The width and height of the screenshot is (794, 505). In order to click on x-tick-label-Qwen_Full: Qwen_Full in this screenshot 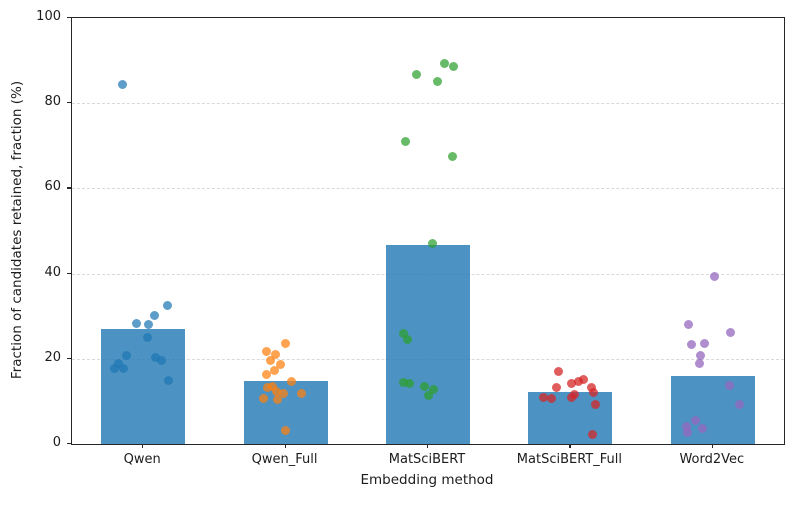, I will do `click(284, 459)`.